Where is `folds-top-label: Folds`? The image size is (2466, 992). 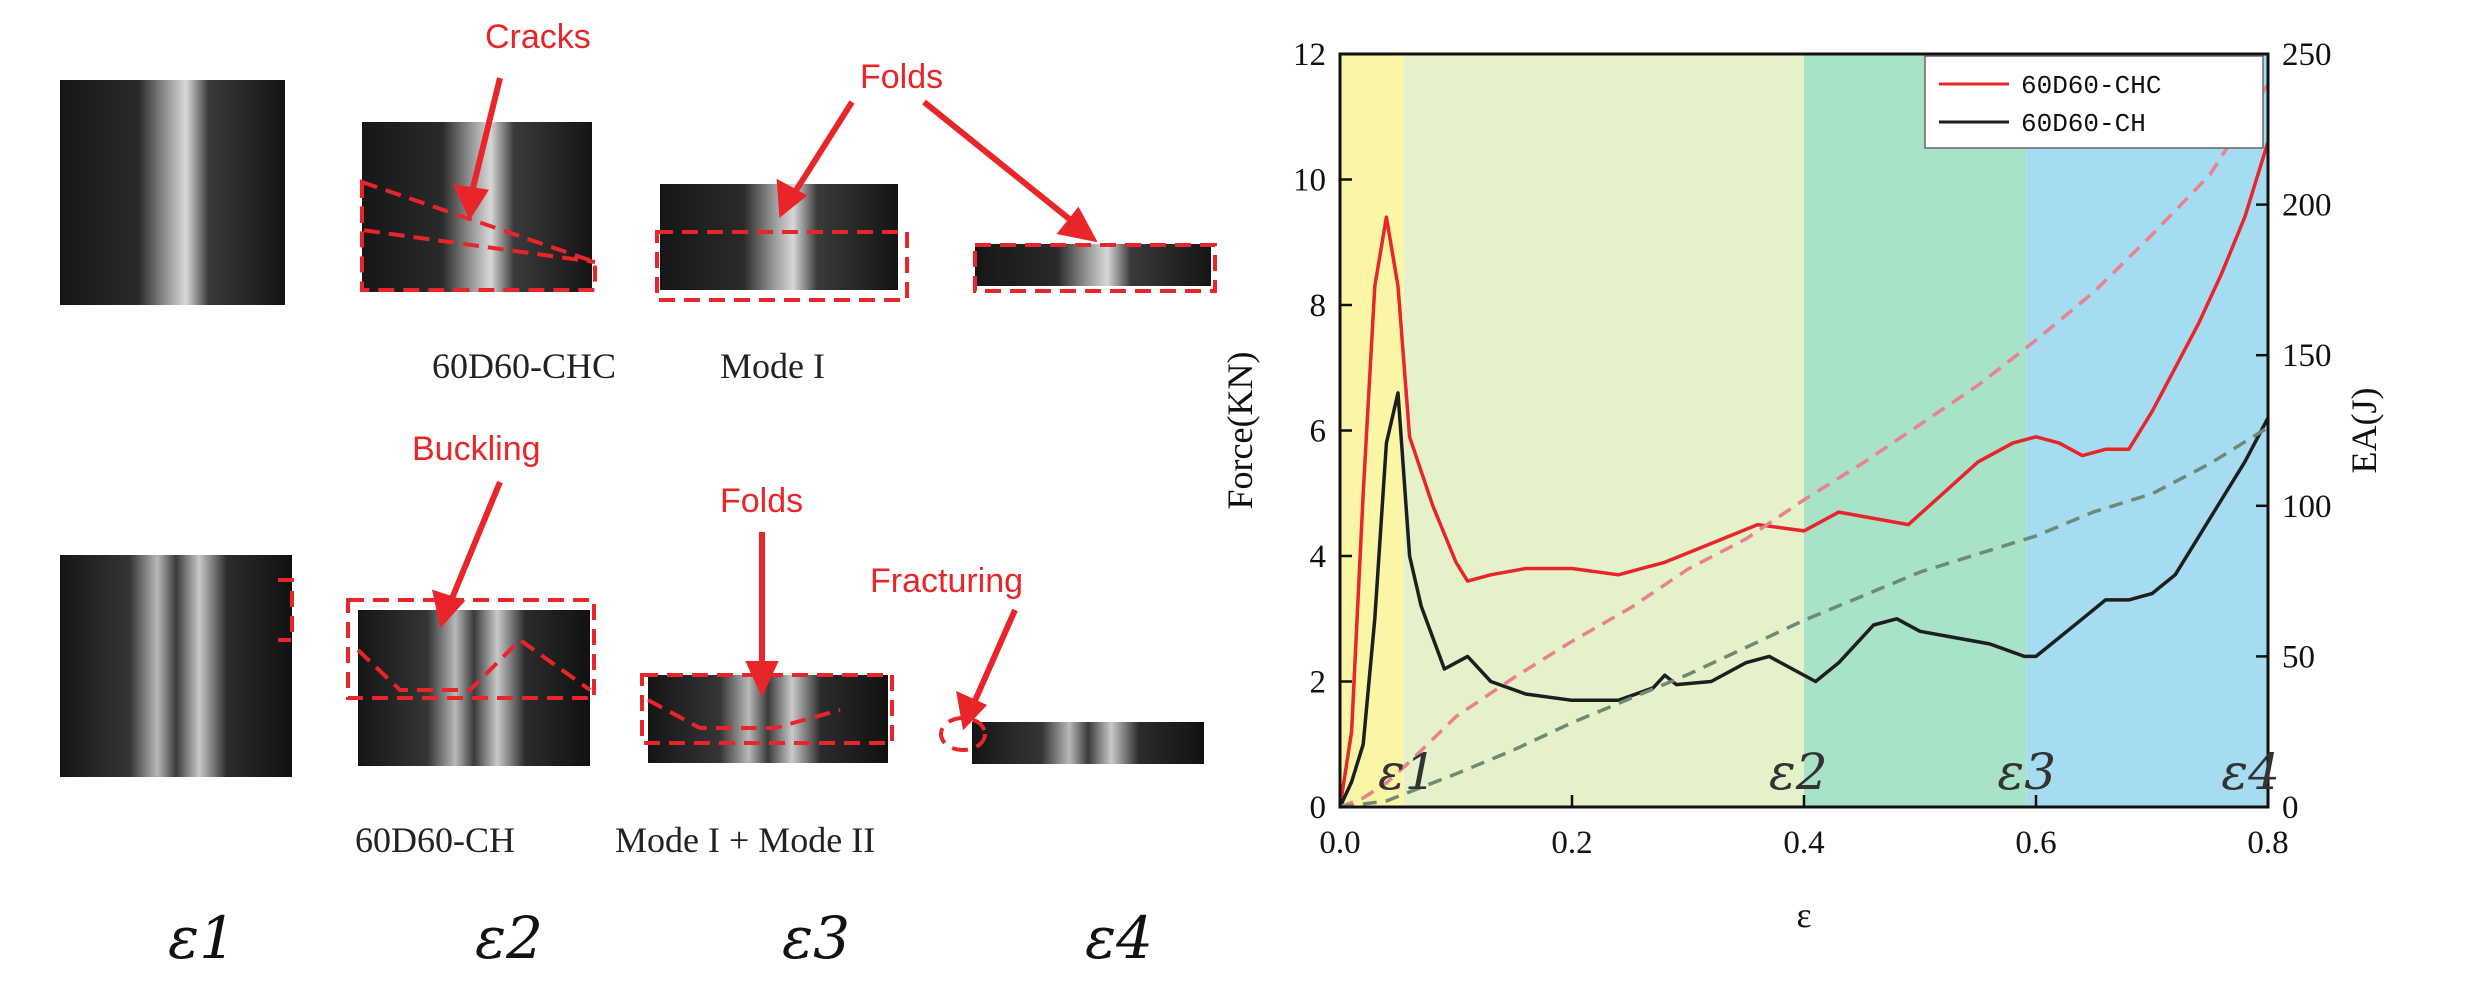
folds-top-label: Folds is located at coordinates (901, 77).